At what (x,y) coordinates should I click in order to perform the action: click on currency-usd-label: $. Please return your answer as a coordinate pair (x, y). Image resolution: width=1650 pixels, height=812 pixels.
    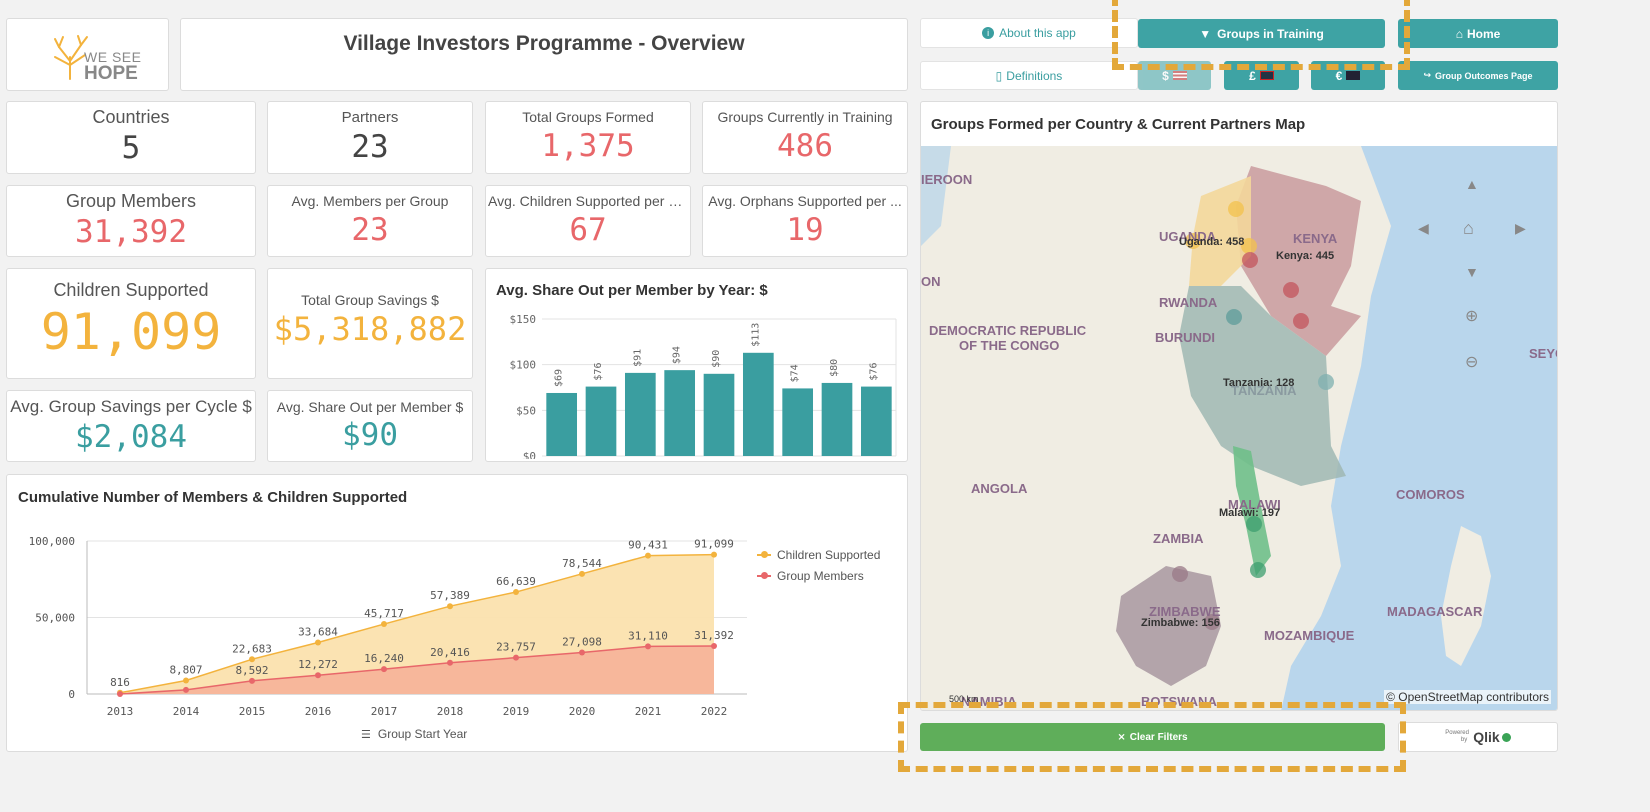
    Looking at the image, I should click on (1165, 75).